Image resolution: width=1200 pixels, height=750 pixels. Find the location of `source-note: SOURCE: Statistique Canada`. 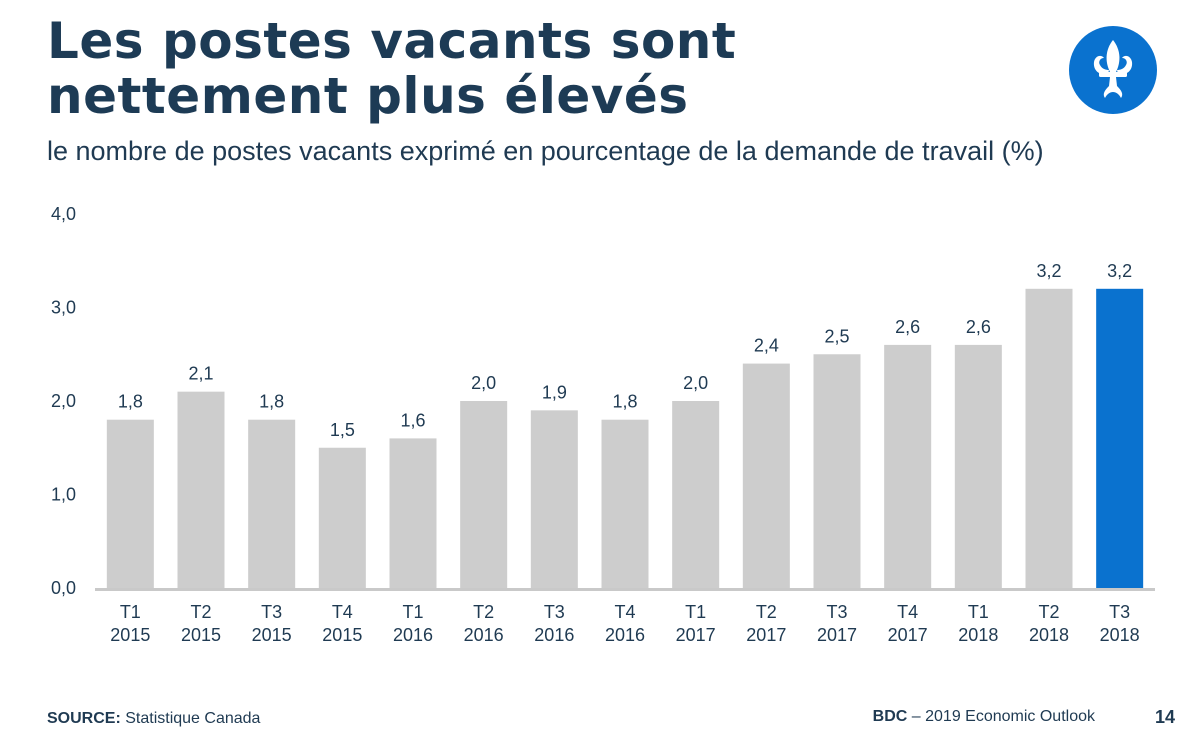

source-note: SOURCE: Statistique Canada is located at coordinates (153, 719).